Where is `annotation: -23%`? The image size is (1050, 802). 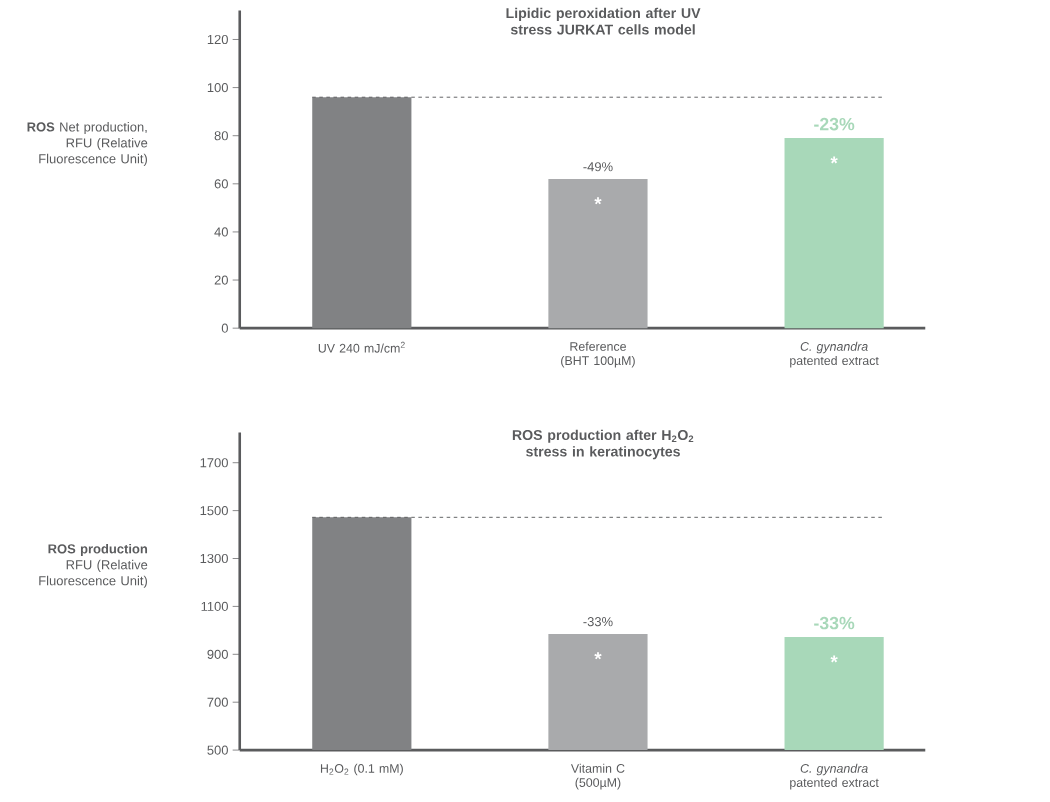 annotation: -23% is located at coordinates (834, 124).